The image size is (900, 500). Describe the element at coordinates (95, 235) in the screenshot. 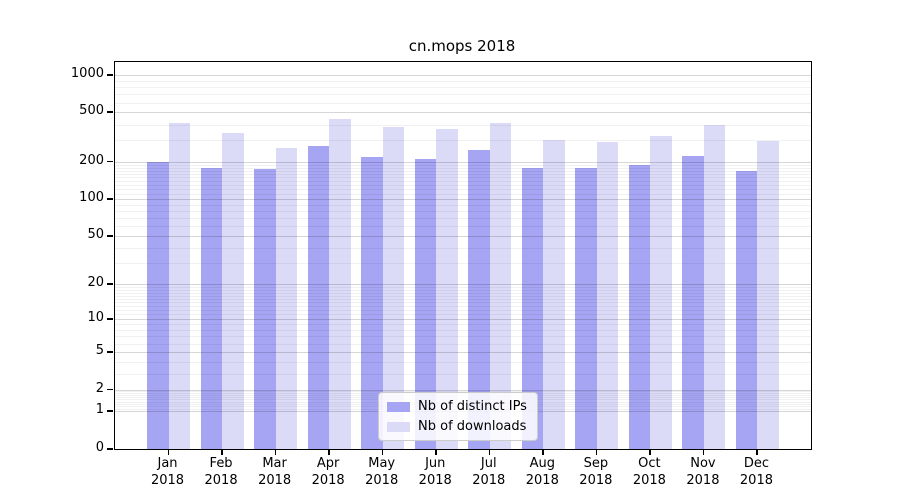

I see `y-tick-label: 50` at that location.